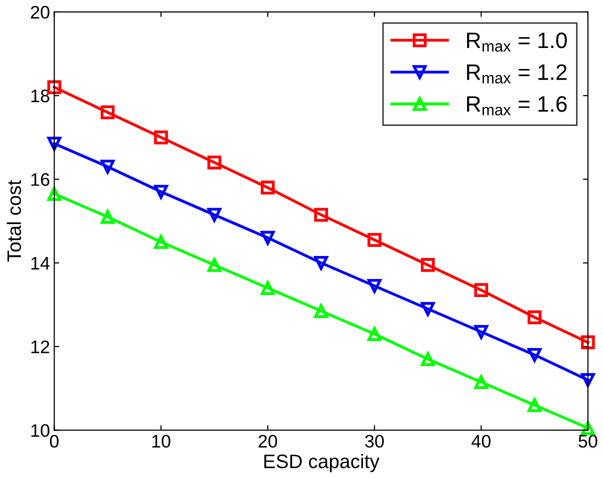  I want to click on y-tick-label: 20, so click(40, 12).